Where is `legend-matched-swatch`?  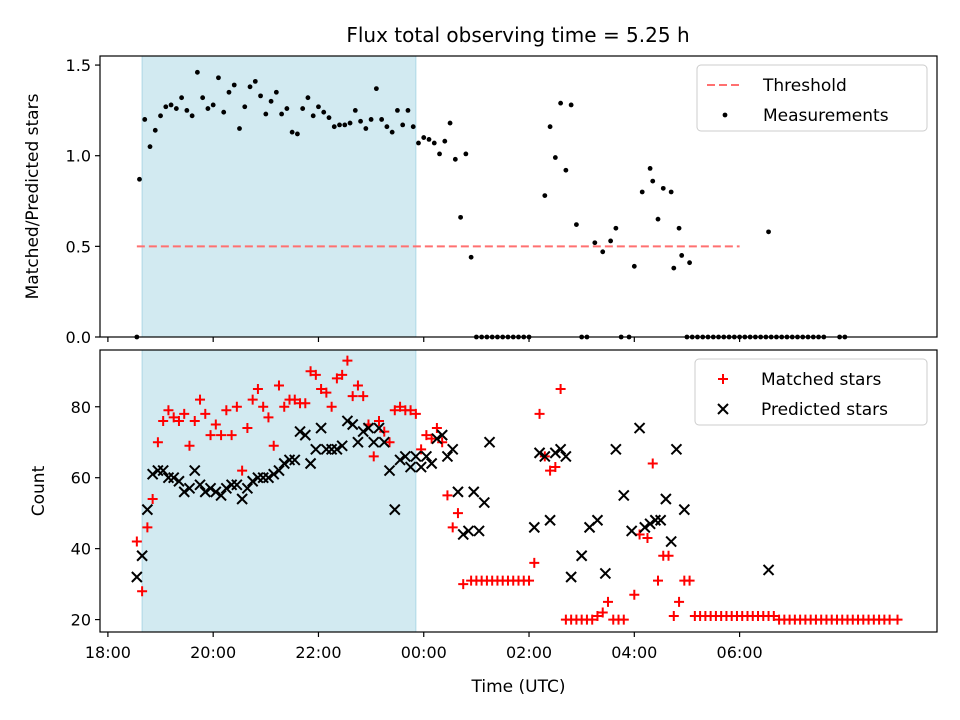
legend-matched-swatch is located at coordinates (723, 379).